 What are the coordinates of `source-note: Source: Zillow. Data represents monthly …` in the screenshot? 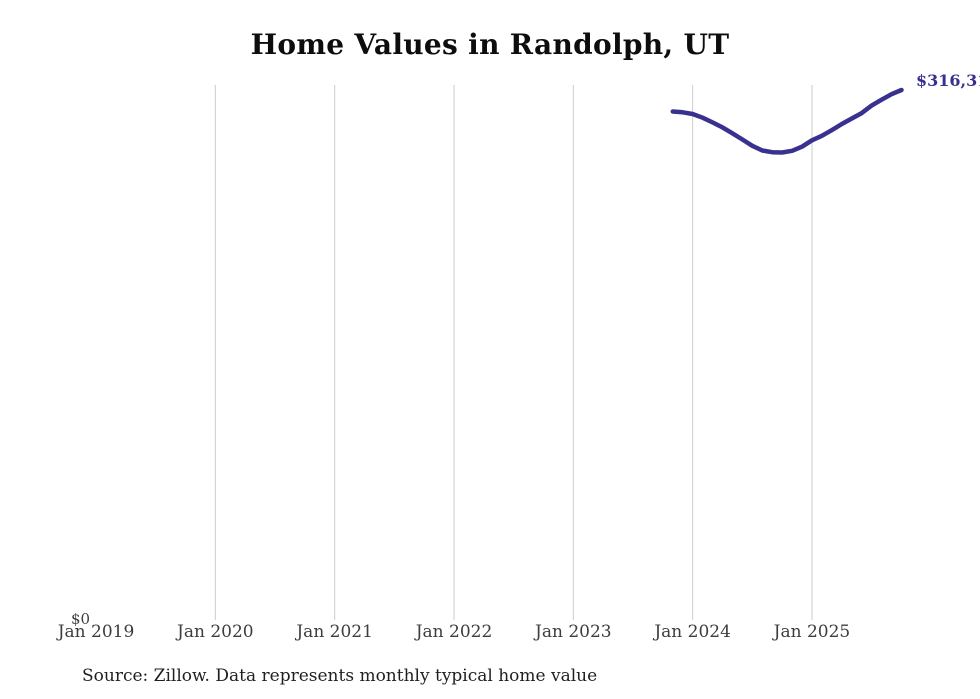 It's located at (340, 676).